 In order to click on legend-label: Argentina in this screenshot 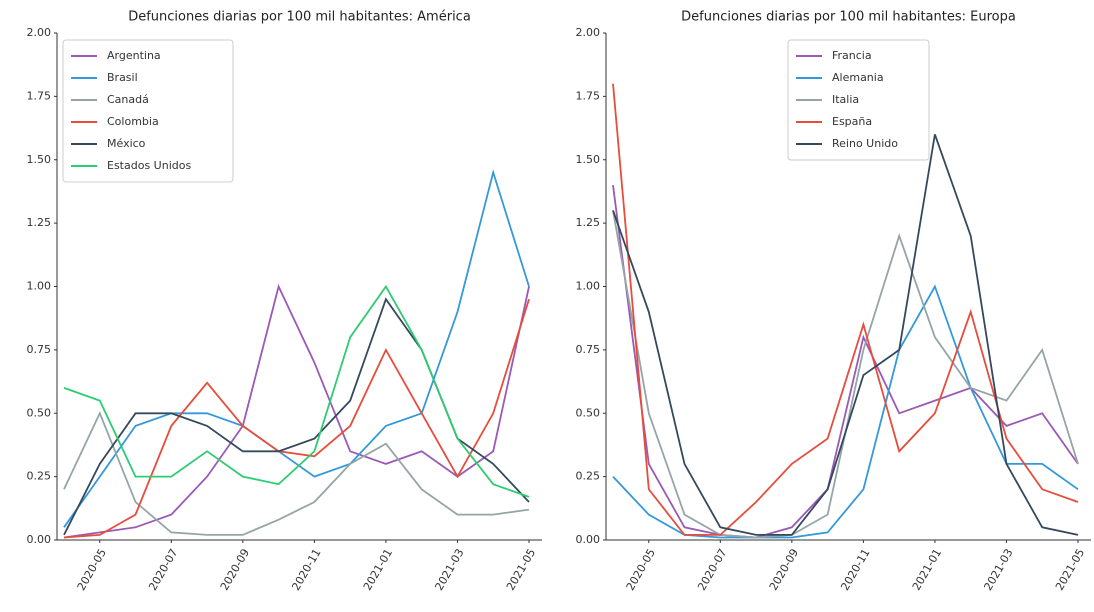, I will do `click(134, 55)`.